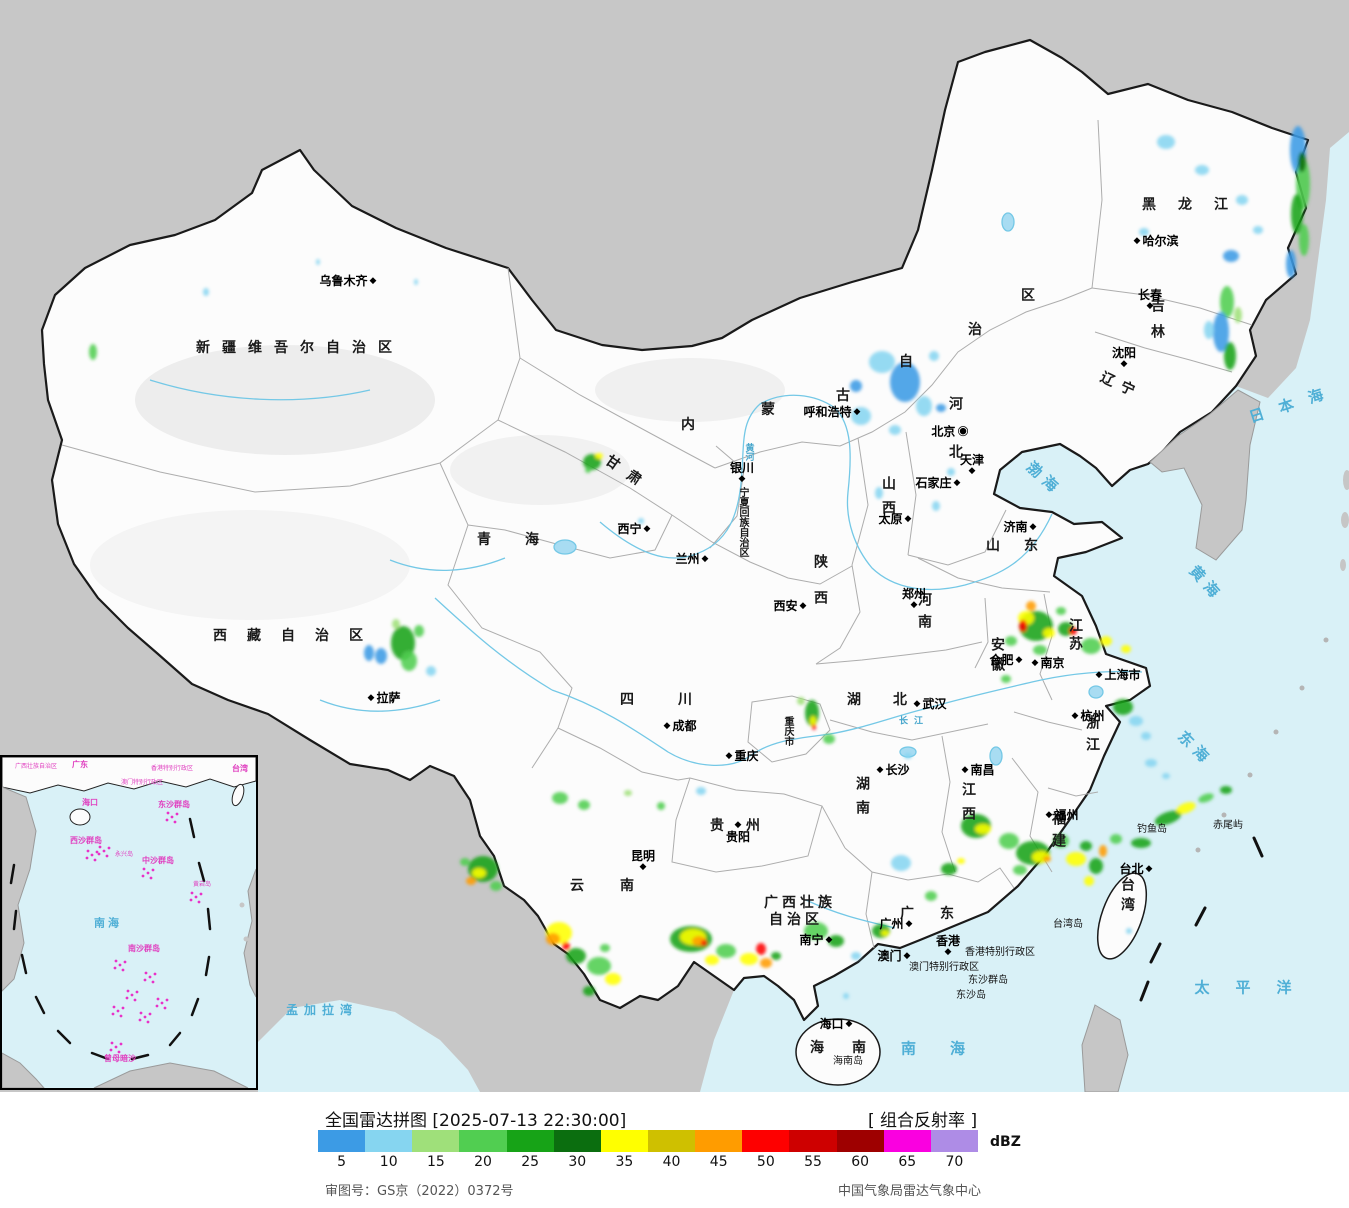 The width and height of the screenshot is (1349, 1208). I want to click on province-label: 广西壮族, so click(800, 903).